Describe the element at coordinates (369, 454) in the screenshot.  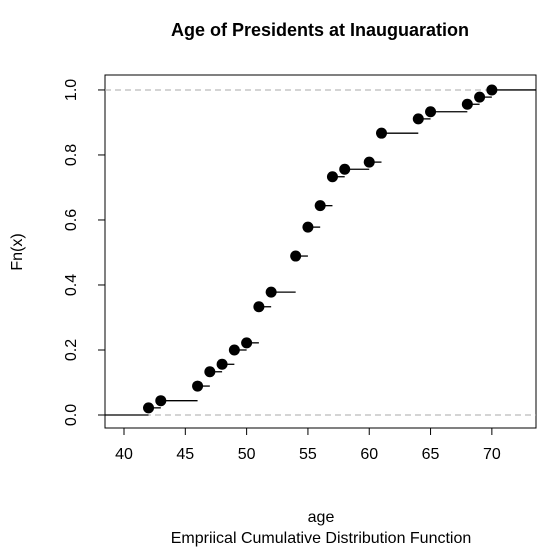
I see `x-tick-label: 60` at that location.